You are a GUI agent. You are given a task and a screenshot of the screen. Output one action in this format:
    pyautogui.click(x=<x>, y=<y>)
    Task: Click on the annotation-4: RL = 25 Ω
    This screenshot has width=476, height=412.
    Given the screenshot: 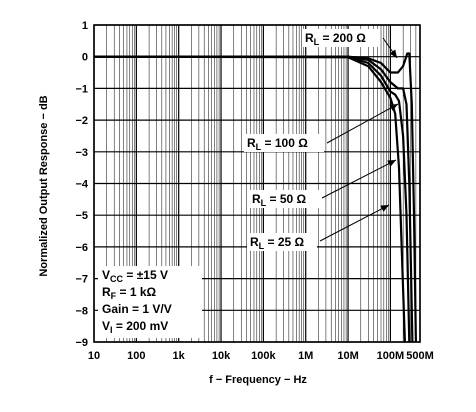 What is the action you would take?
    pyautogui.click(x=318, y=227)
    